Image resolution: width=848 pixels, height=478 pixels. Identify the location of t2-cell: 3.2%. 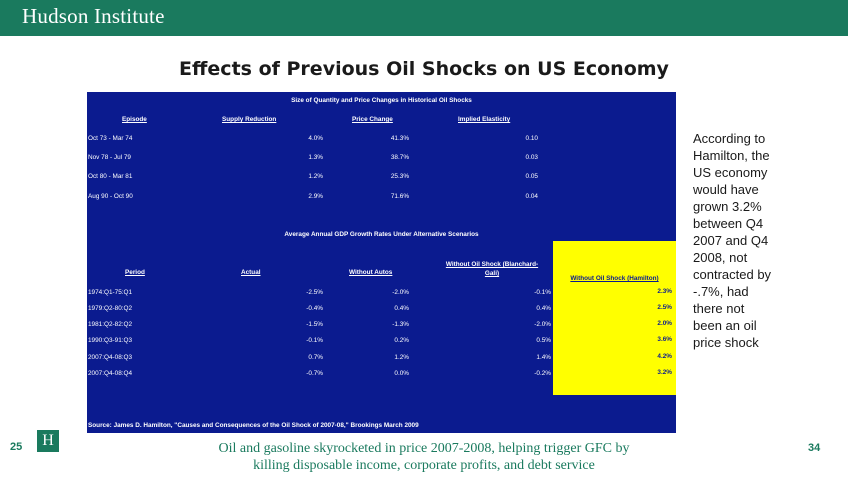
(664, 372).